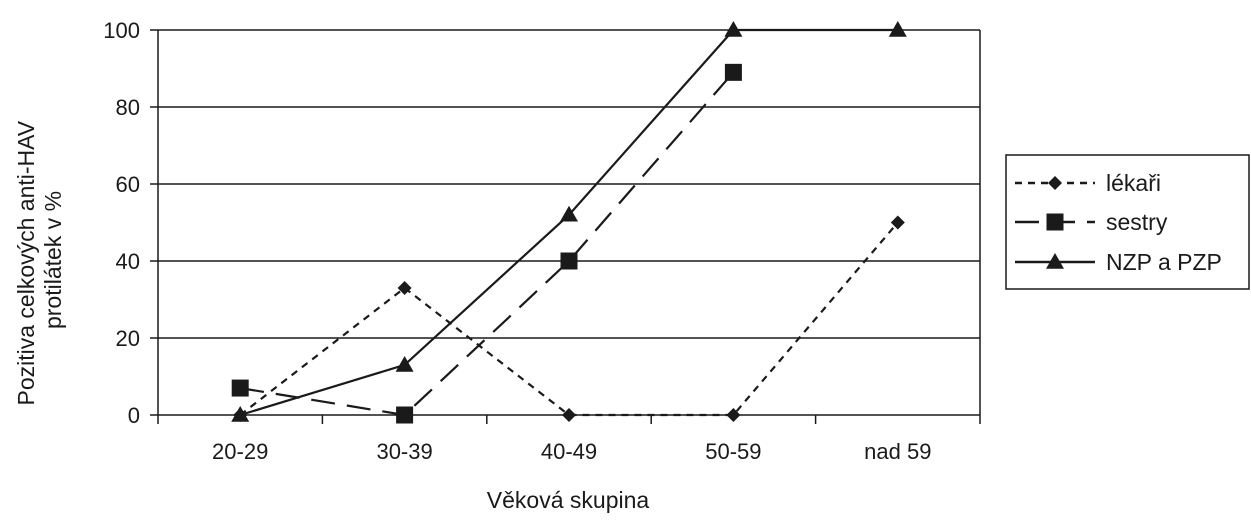 The height and width of the screenshot is (523, 1251). What do you see at coordinates (1055, 261) in the screenshot?
I see `legend-marker-nzp-a-pzp` at bounding box center [1055, 261].